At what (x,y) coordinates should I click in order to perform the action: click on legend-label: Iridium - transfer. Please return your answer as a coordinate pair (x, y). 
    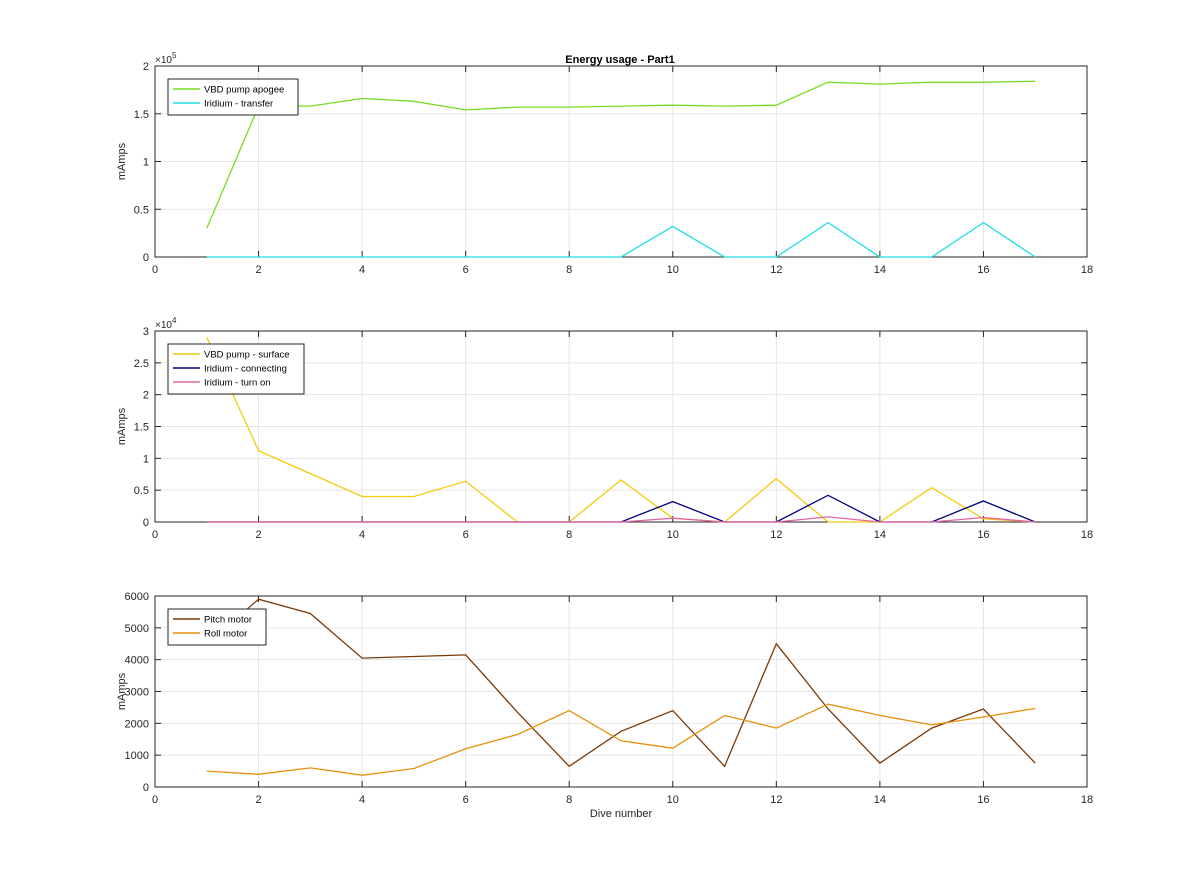
    Looking at the image, I should click on (238, 104).